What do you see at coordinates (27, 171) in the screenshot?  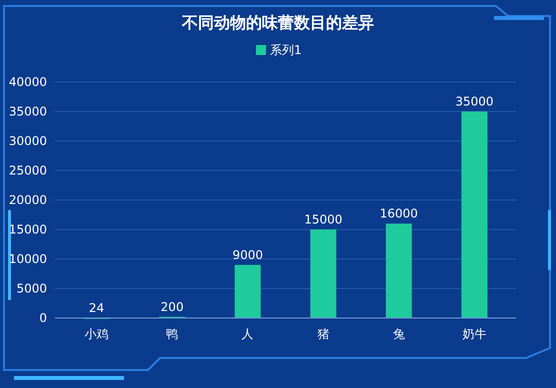 I see `y-tick-label: 25000` at bounding box center [27, 171].